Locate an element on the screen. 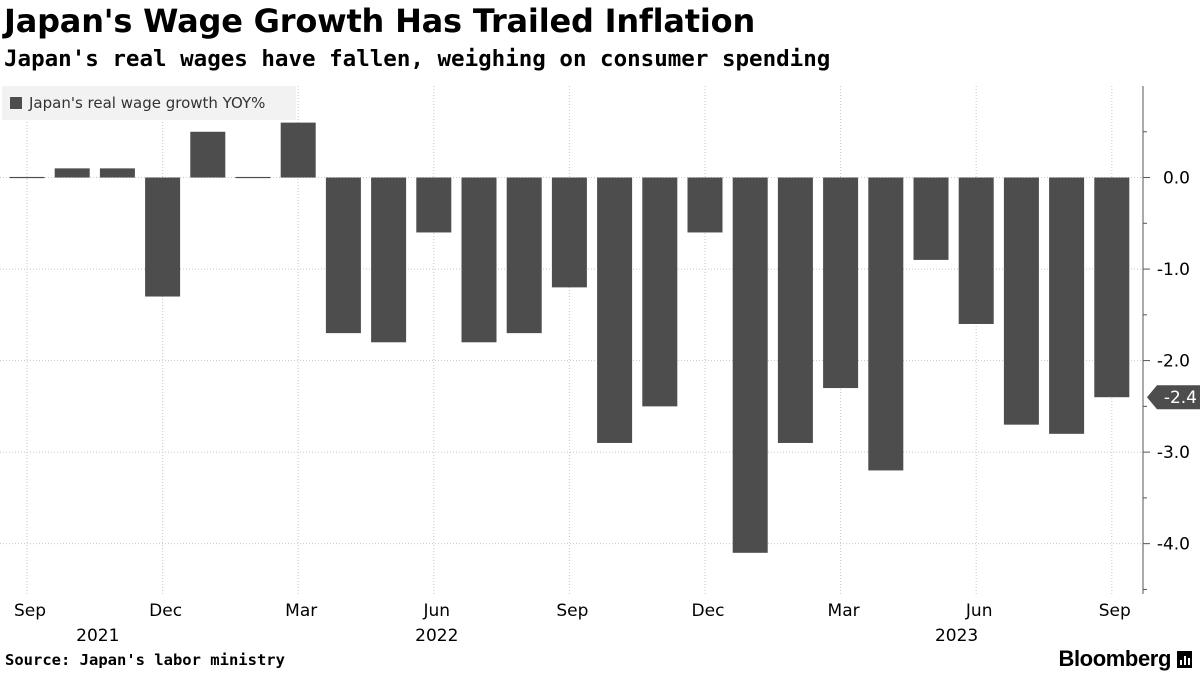 Image resolution: width=1200 pixels, height=675 pixels. y-tick-label: -4.0 is located at coordinates (1173, 545).